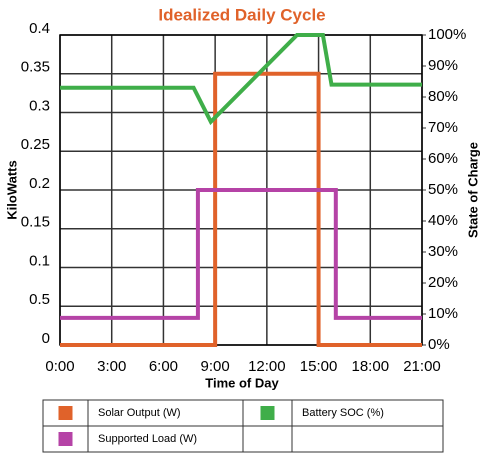 The height and width of the screenshot is (461, 487). I want to click on x-tick-label: 3:00, so click(111, 366).